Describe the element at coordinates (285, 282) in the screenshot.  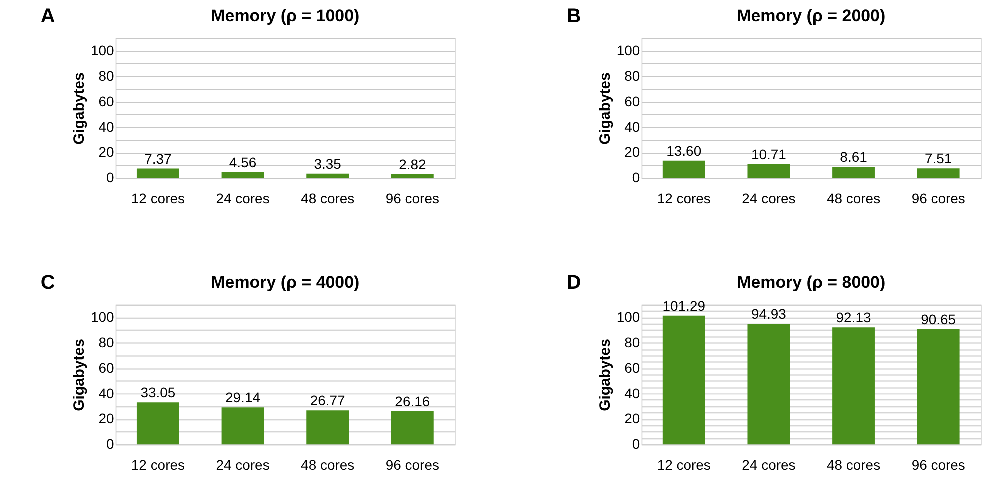
I see `chart-title: Memory (ρ = 4000)` at that location.